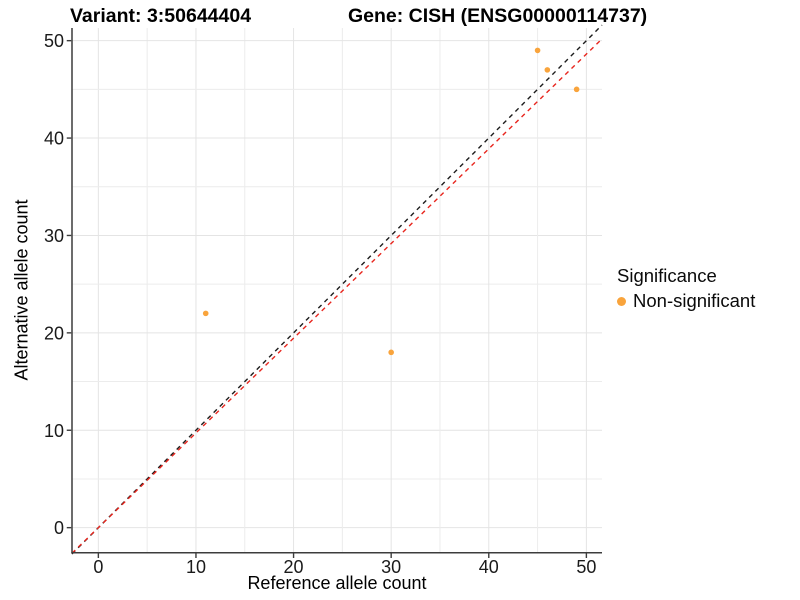 This screenshot has height=600, width=800. What do you see at coordinates (621, 301) in the screenshot?
I see `legend-point-icon` at bounding box center [621, 301].